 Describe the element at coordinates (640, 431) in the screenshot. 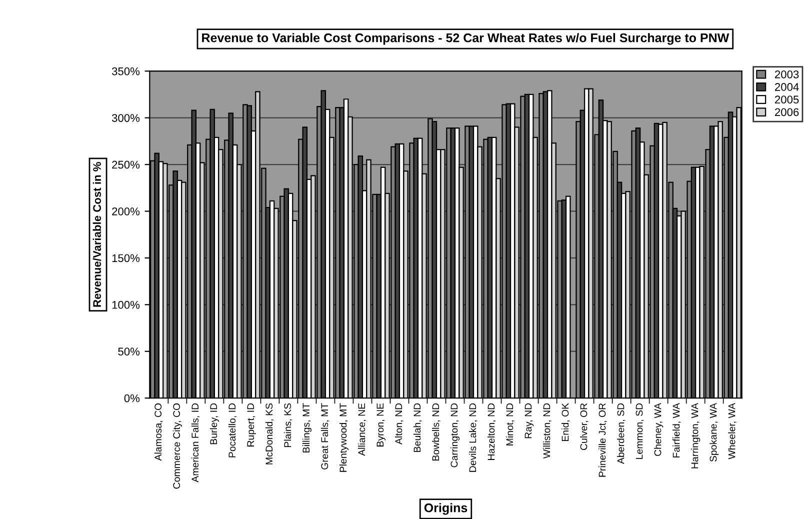

I see `x-tick-label: Lemmon, SD` at that location.